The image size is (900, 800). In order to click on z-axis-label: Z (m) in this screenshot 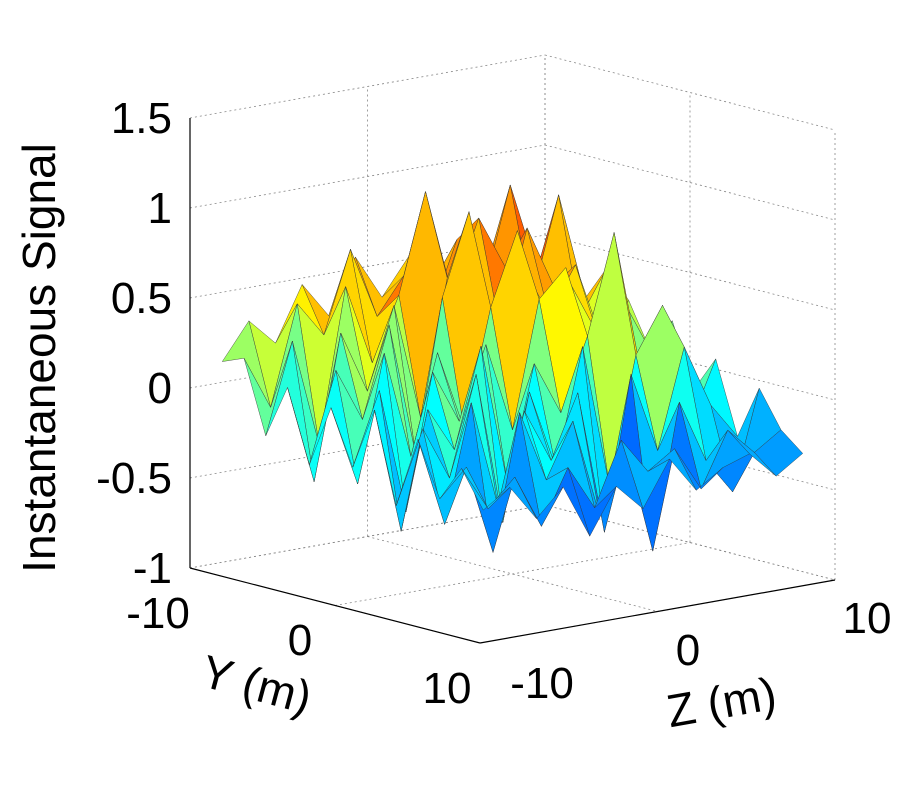, I will do `click(721, 702)`.